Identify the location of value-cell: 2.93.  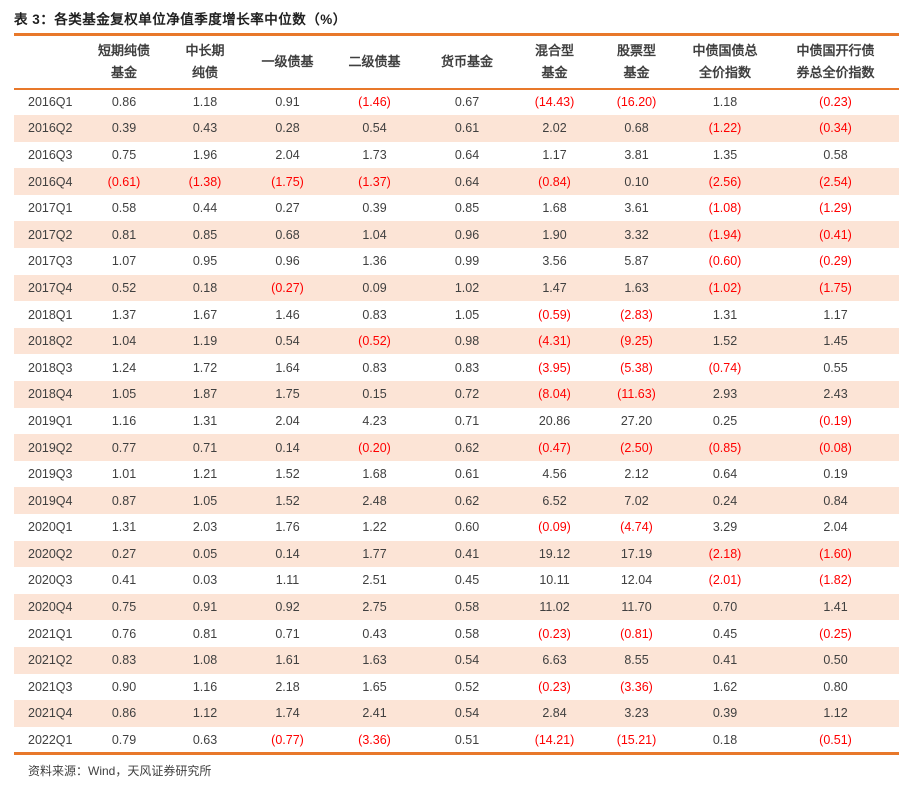
(725, 394).